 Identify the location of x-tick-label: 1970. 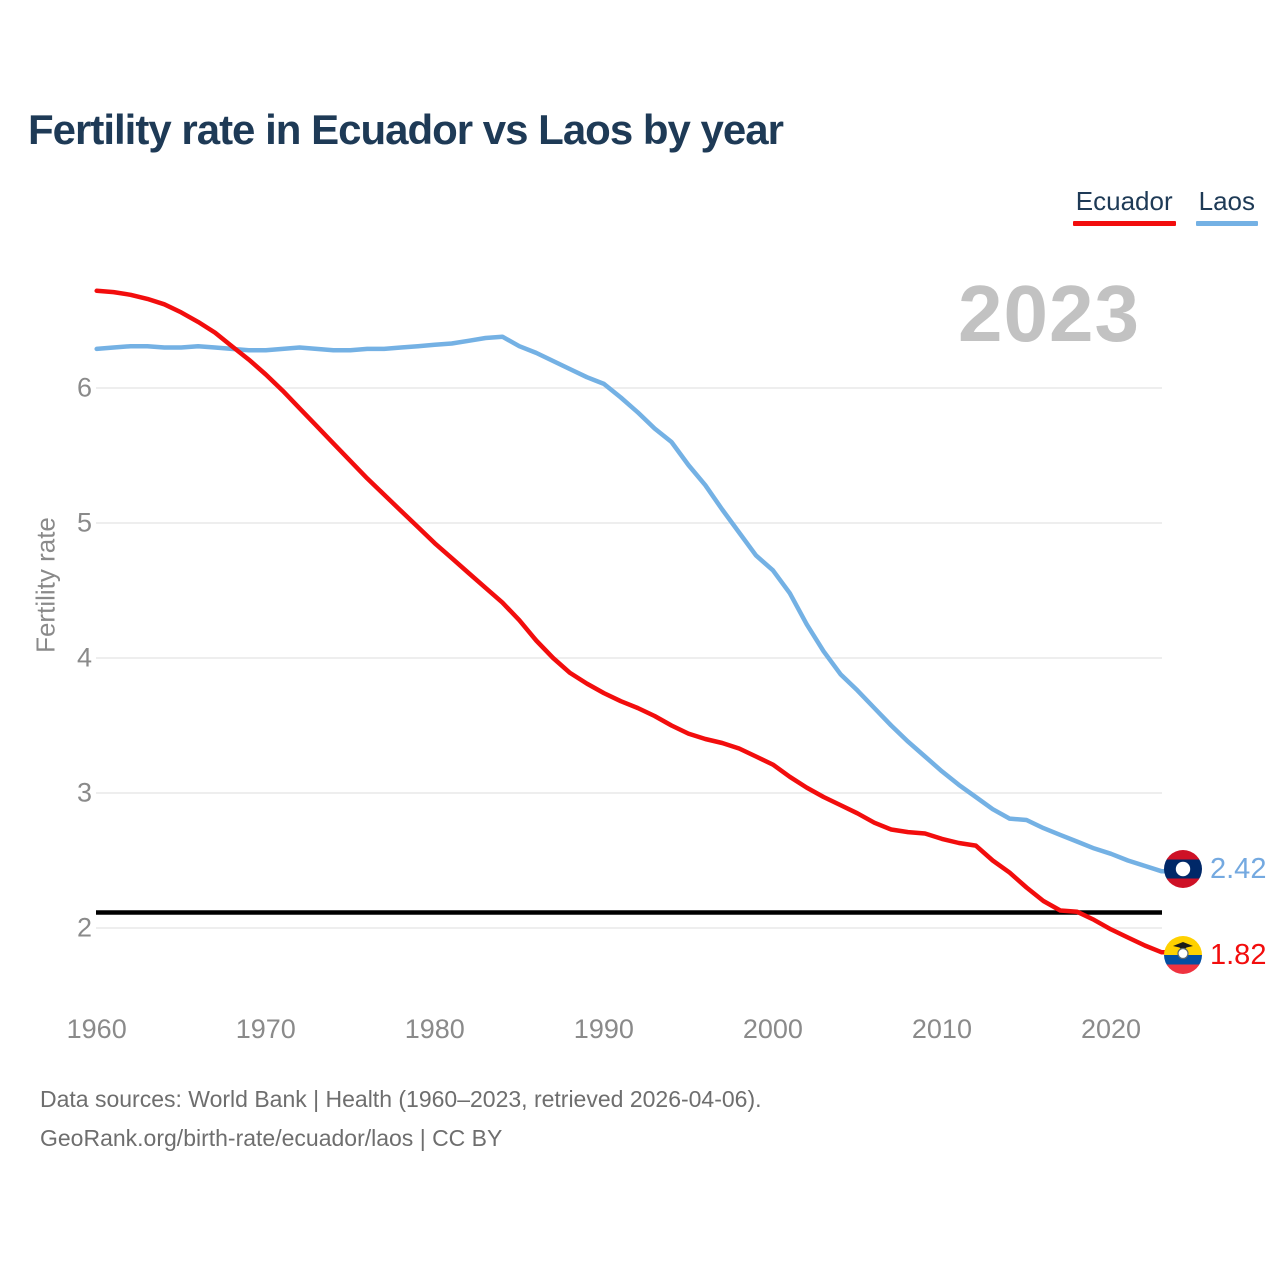
(265, 1029).